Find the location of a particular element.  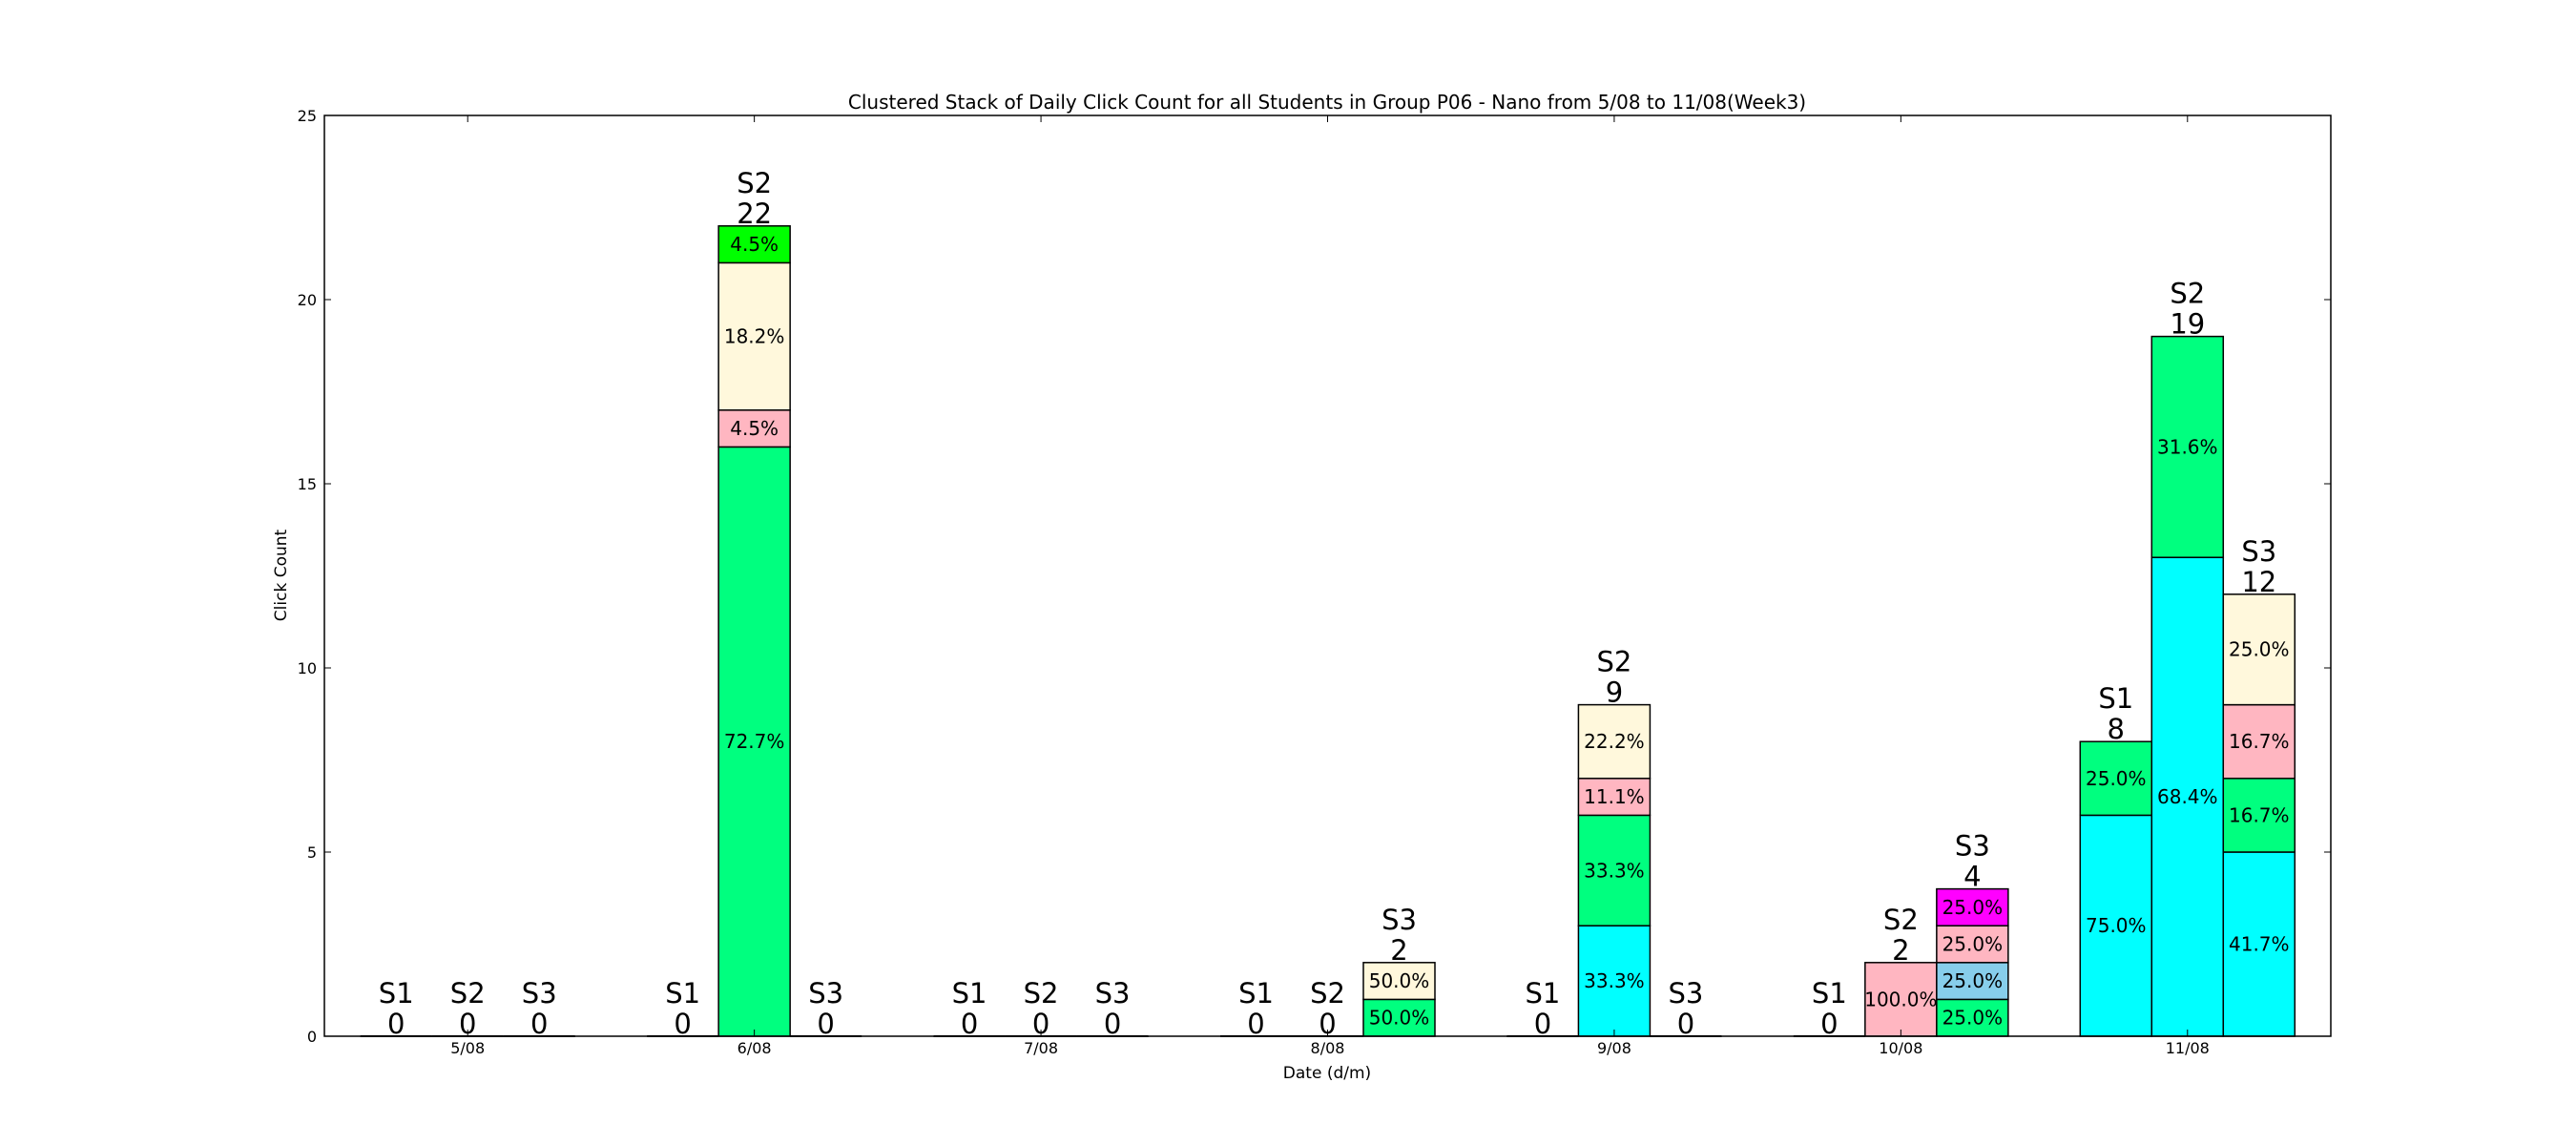

x-tick-label: 11/08 is located at coordinates (2188, 1048).